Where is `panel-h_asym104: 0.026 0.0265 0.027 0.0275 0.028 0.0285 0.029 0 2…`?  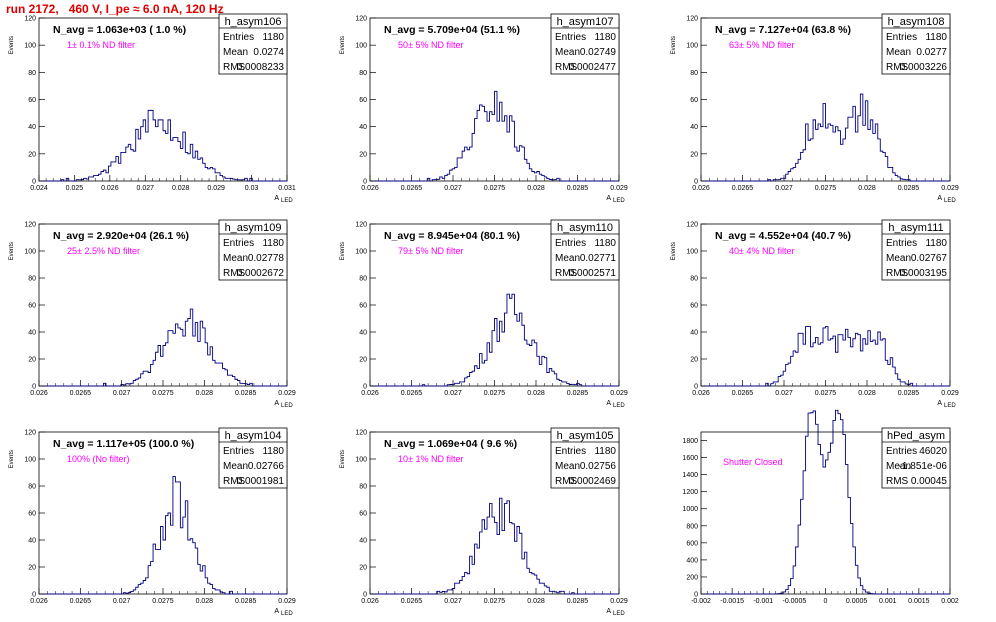
panel-h_asym104: 0.026 0.0265 0.027 0.0275 0.028 0.0285 0.029 0 2… is located at coordinates (152, 522).